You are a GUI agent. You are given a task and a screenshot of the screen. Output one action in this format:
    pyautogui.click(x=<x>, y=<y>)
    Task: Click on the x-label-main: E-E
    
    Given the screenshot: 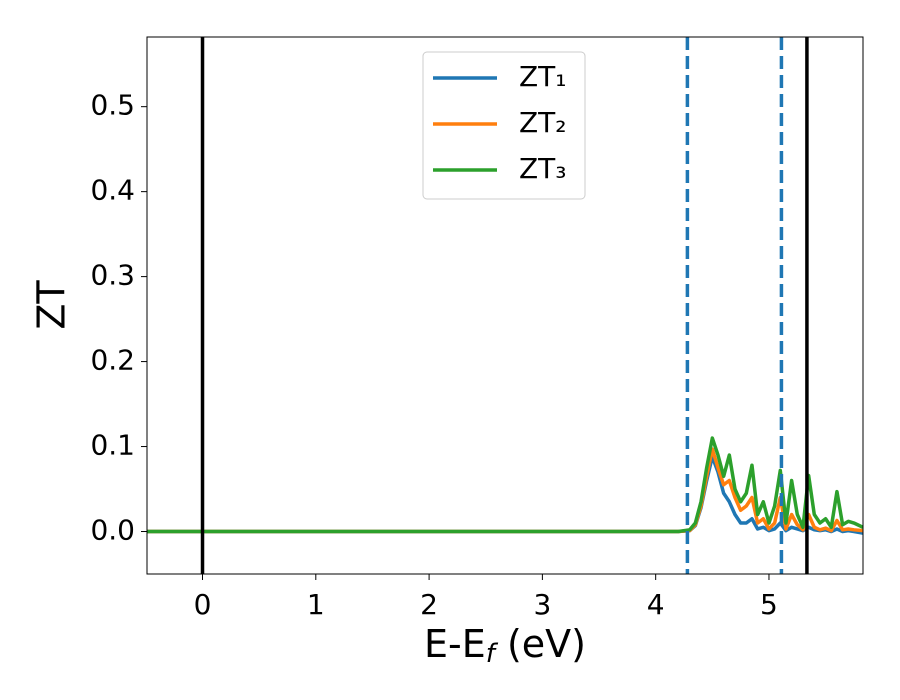 What is the action you would take?
    pyautogui.click(x=455, y=644)
    